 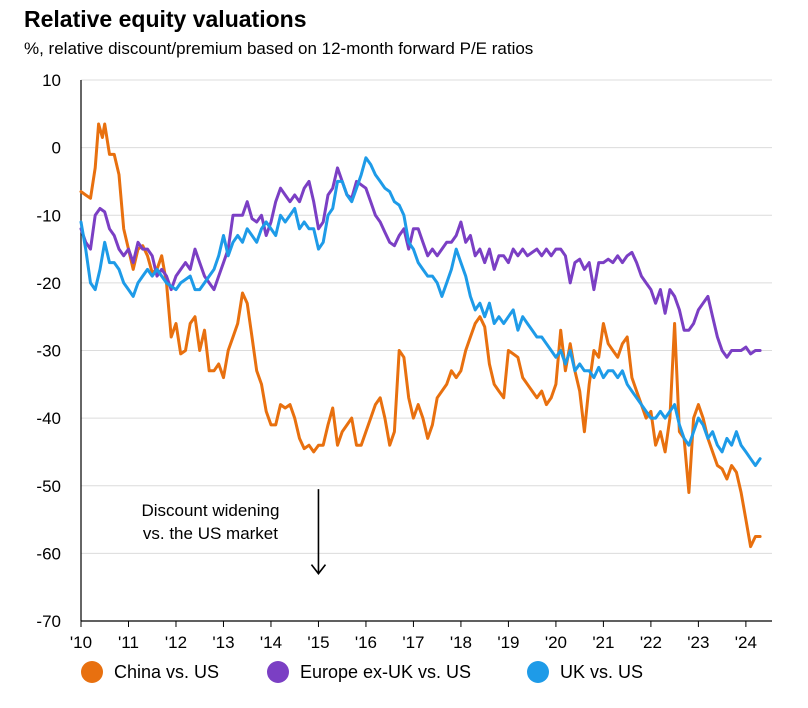 I want to click on x-tick-label: '18, so click(x=461, y=642).